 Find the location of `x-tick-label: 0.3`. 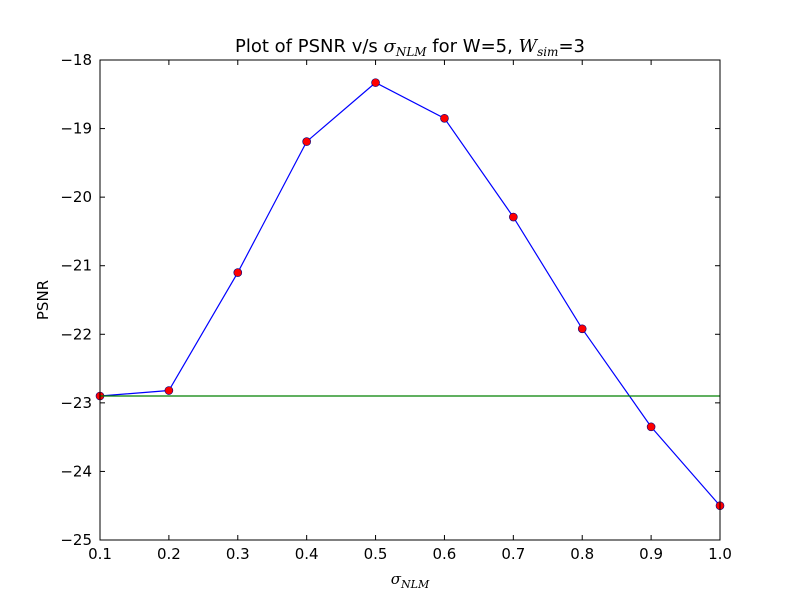

x-tick-label: 0.3 is located at coordinates (238, 554).